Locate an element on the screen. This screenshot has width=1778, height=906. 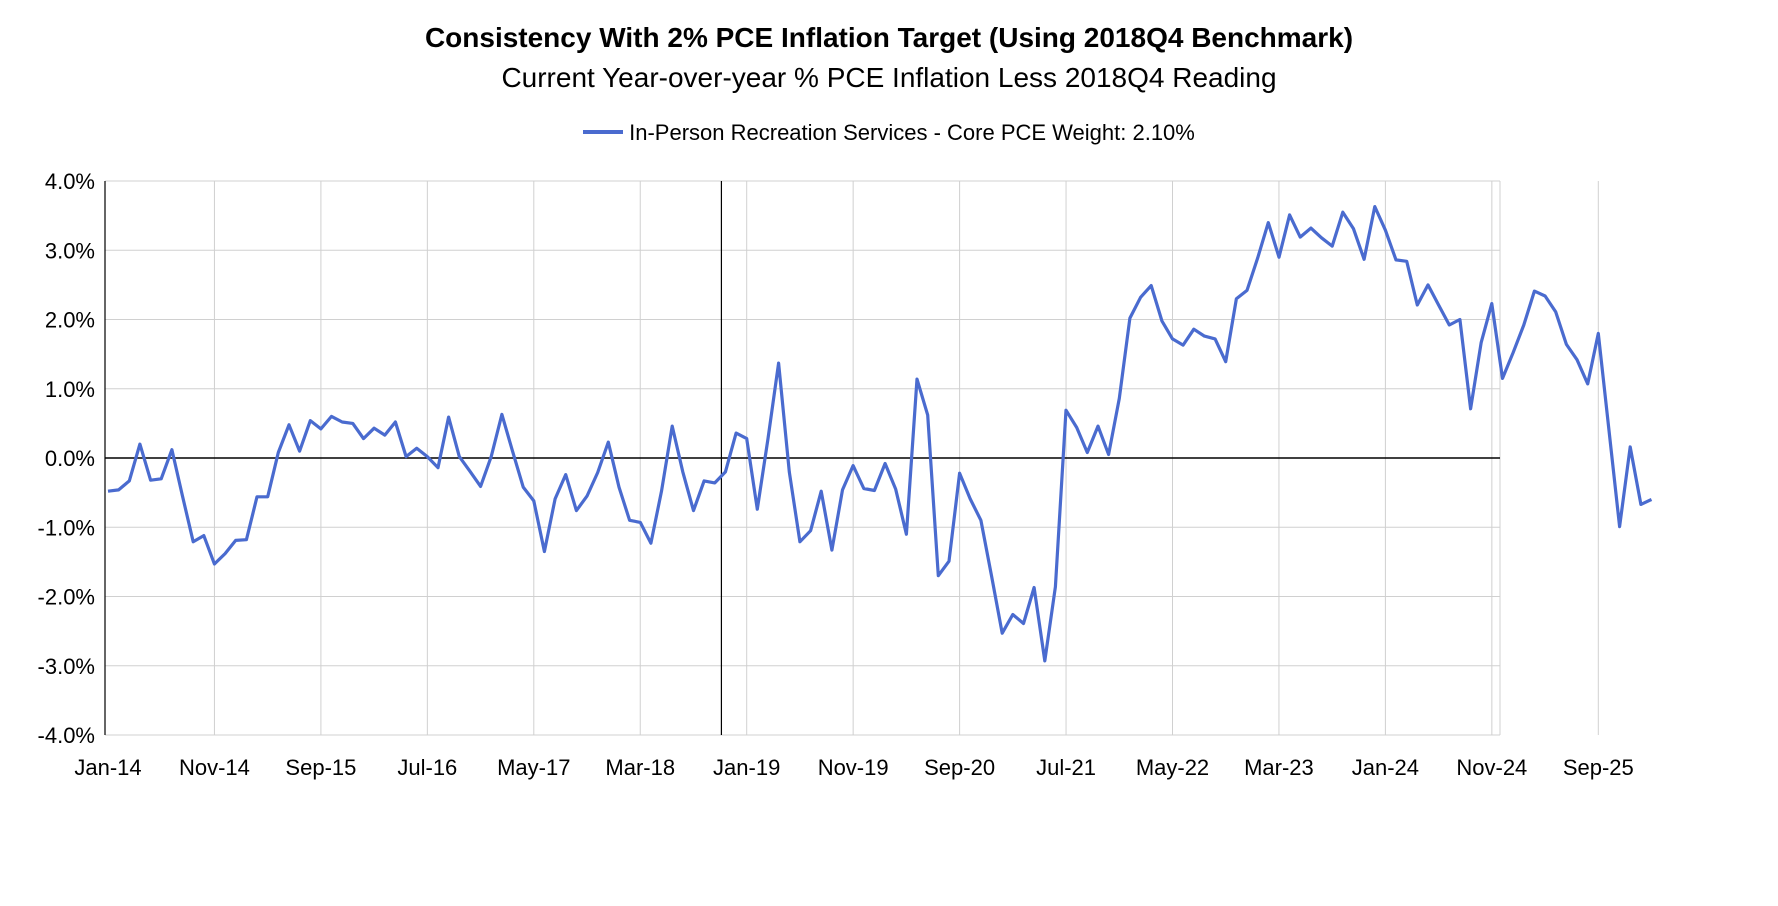
y-tick-label: 0.0% is located at coordinates (70, 458).